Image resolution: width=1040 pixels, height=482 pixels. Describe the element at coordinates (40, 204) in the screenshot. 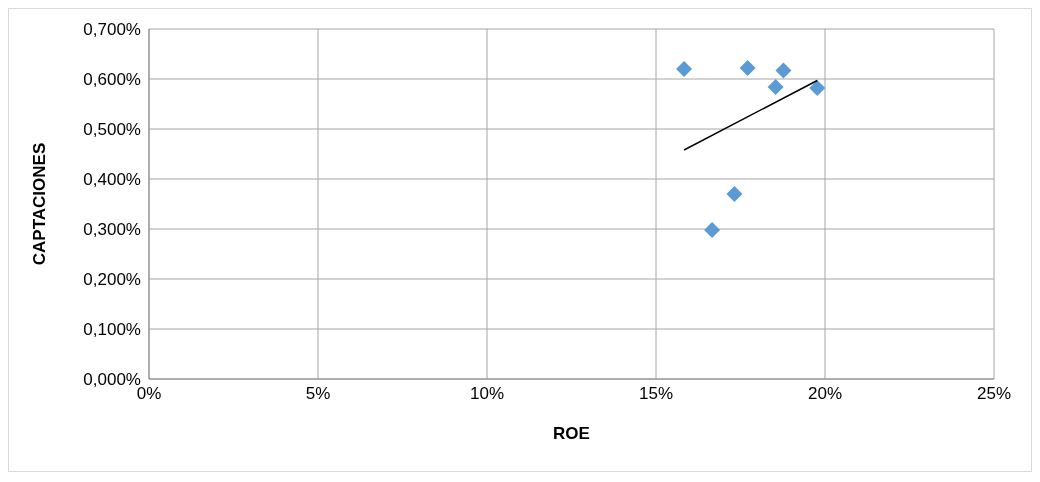

I see `y-axis-title: CAPTACIONES` at that location.